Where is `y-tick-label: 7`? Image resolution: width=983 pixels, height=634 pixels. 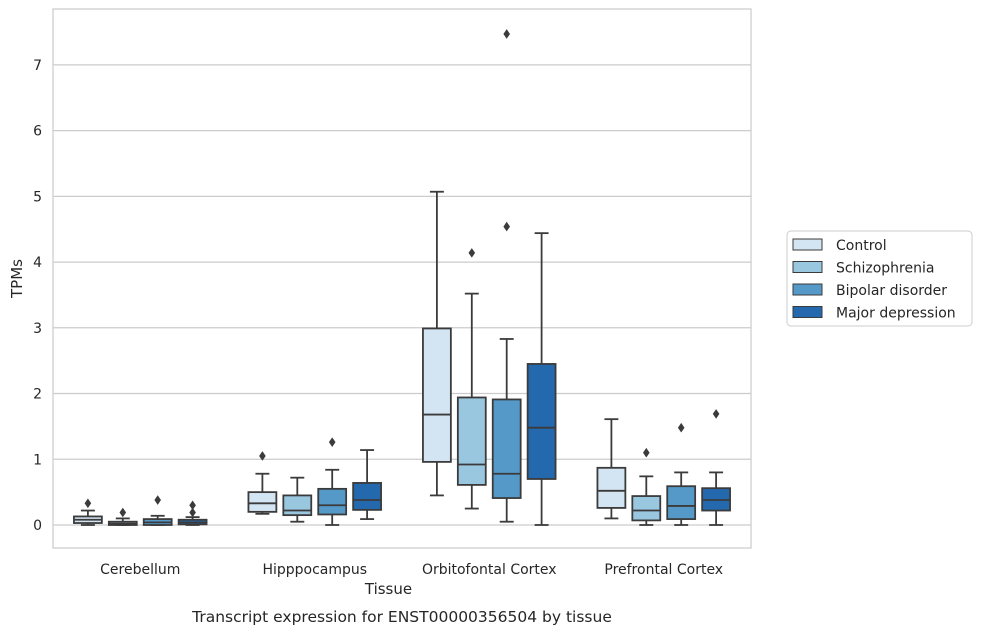
y-tick-label: 7 is located at coordinates (37, 66).